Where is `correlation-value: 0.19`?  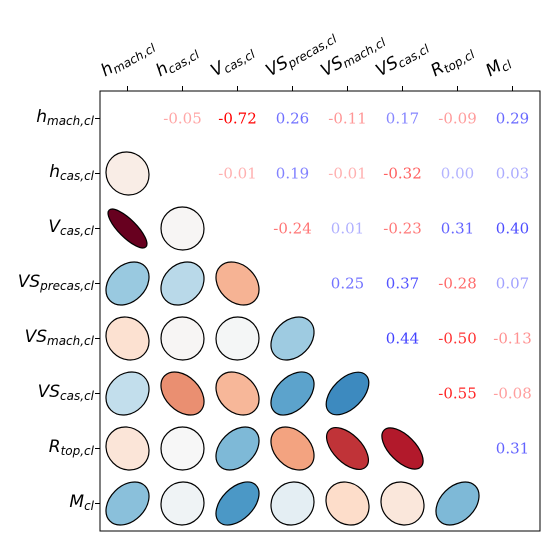 correlation-value: 0.19 is located at coordinates (292, 174).